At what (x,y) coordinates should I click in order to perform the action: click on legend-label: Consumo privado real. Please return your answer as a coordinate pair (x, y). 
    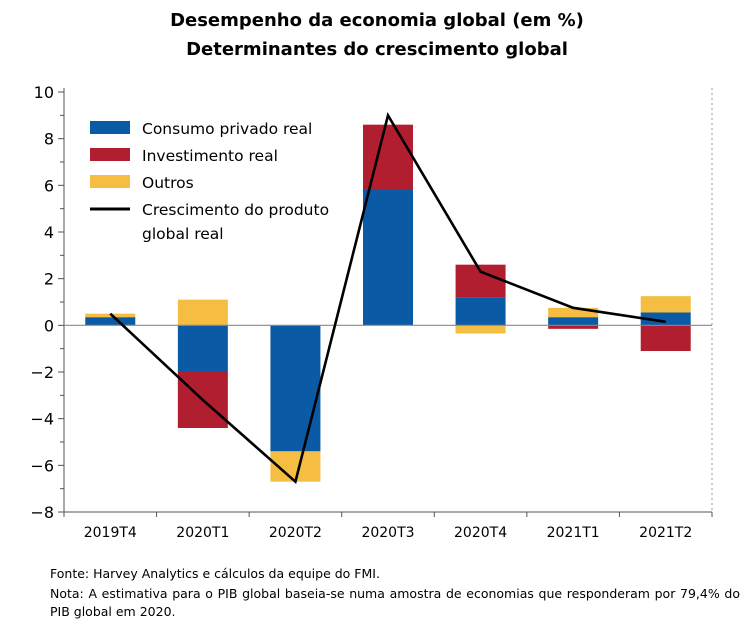
    Looking at the image, I should click on (227, 129).